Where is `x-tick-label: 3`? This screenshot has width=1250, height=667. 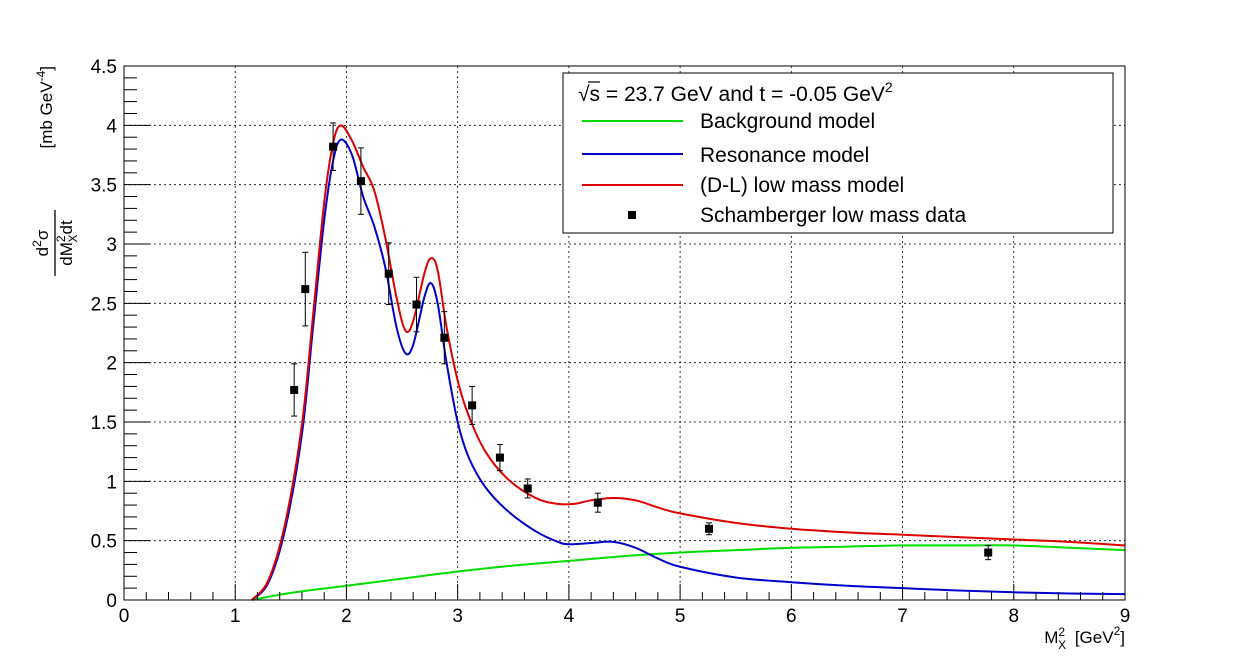 x-tick-label: 3 is located at coordinates (457, 616).